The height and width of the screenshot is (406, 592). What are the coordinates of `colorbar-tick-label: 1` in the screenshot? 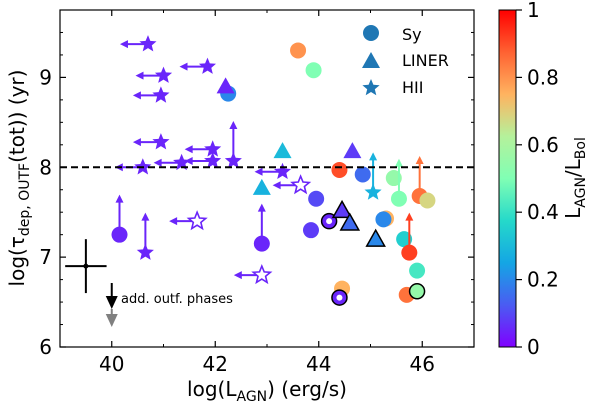 It's located at (533, 11).